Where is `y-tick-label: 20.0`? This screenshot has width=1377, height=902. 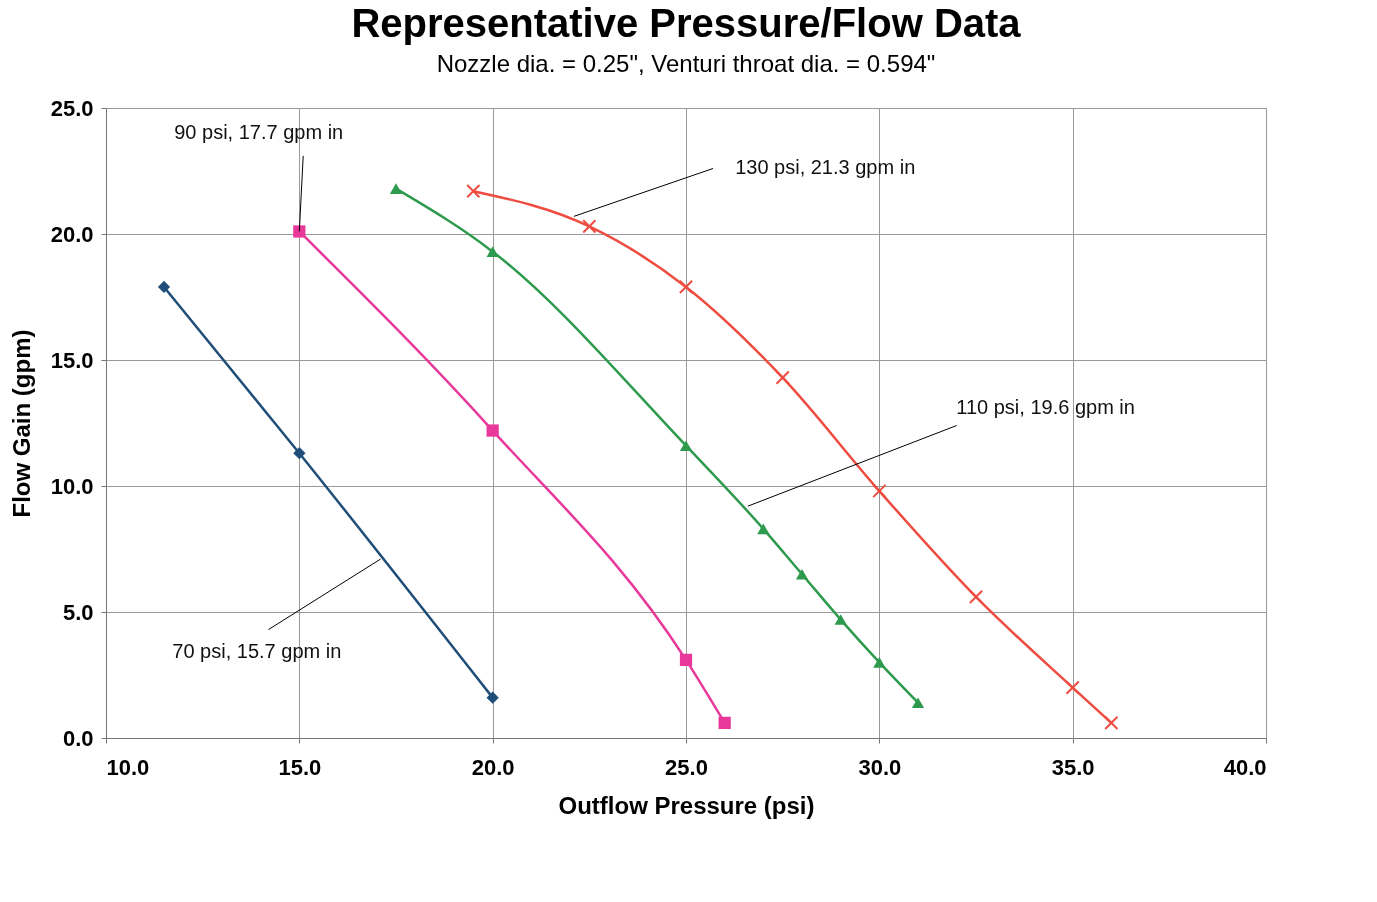 y-tick-label: 20.0 is located at coordinates (72, 234).